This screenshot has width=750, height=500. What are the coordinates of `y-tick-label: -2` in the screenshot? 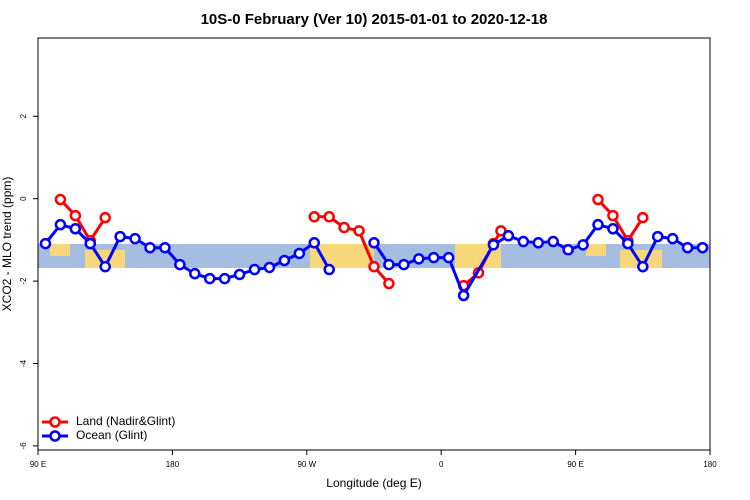 It's located at (23, 281).